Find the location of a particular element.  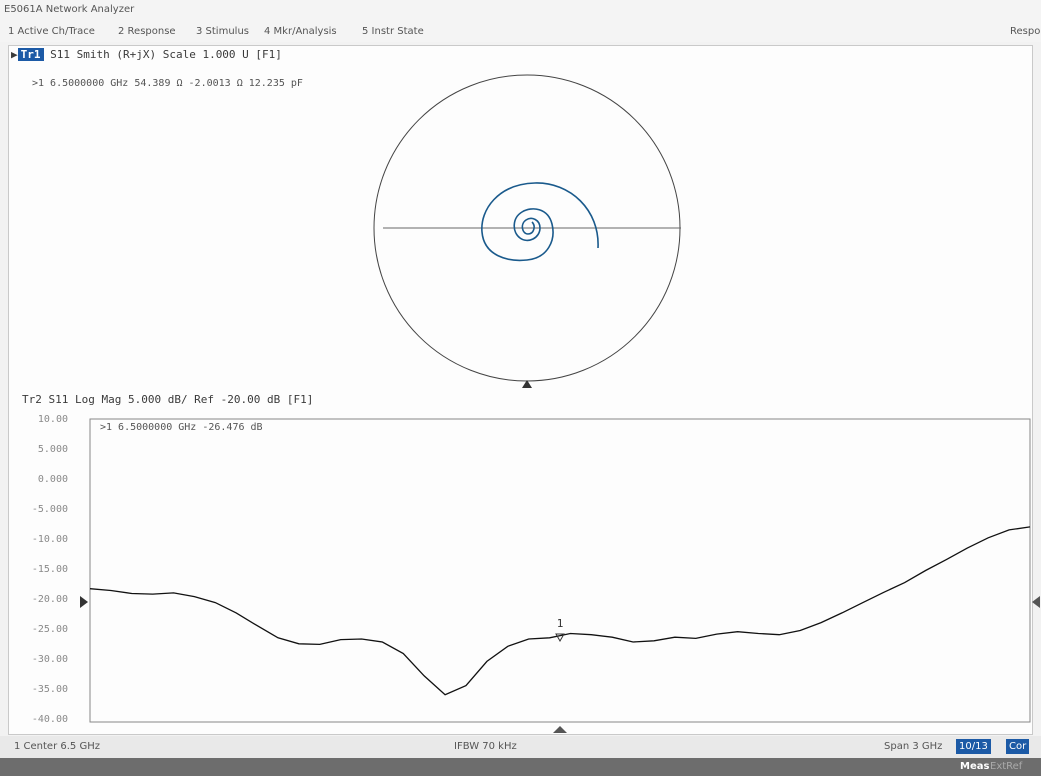

ref-level-right-icon is located at coordinates (1036, 602).